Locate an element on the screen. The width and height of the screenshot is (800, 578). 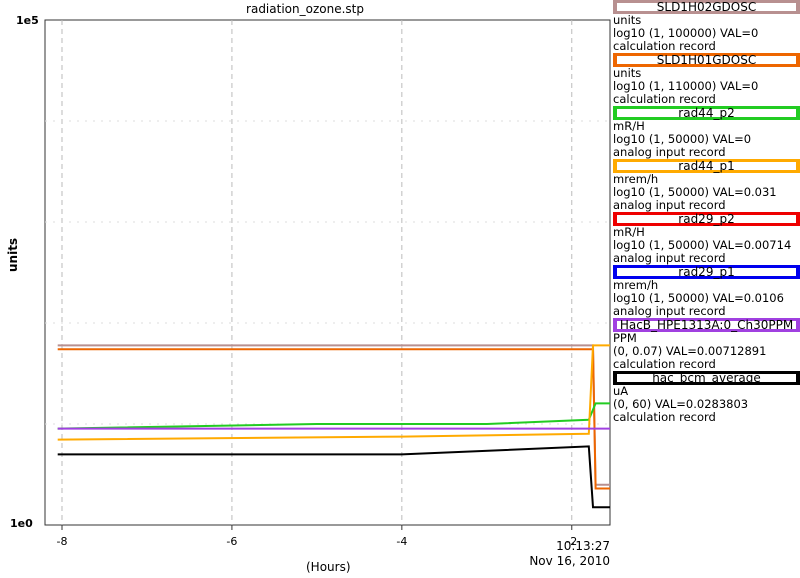
legend-name: SLD1H01GDOSC is located at coordinates (706, 60).